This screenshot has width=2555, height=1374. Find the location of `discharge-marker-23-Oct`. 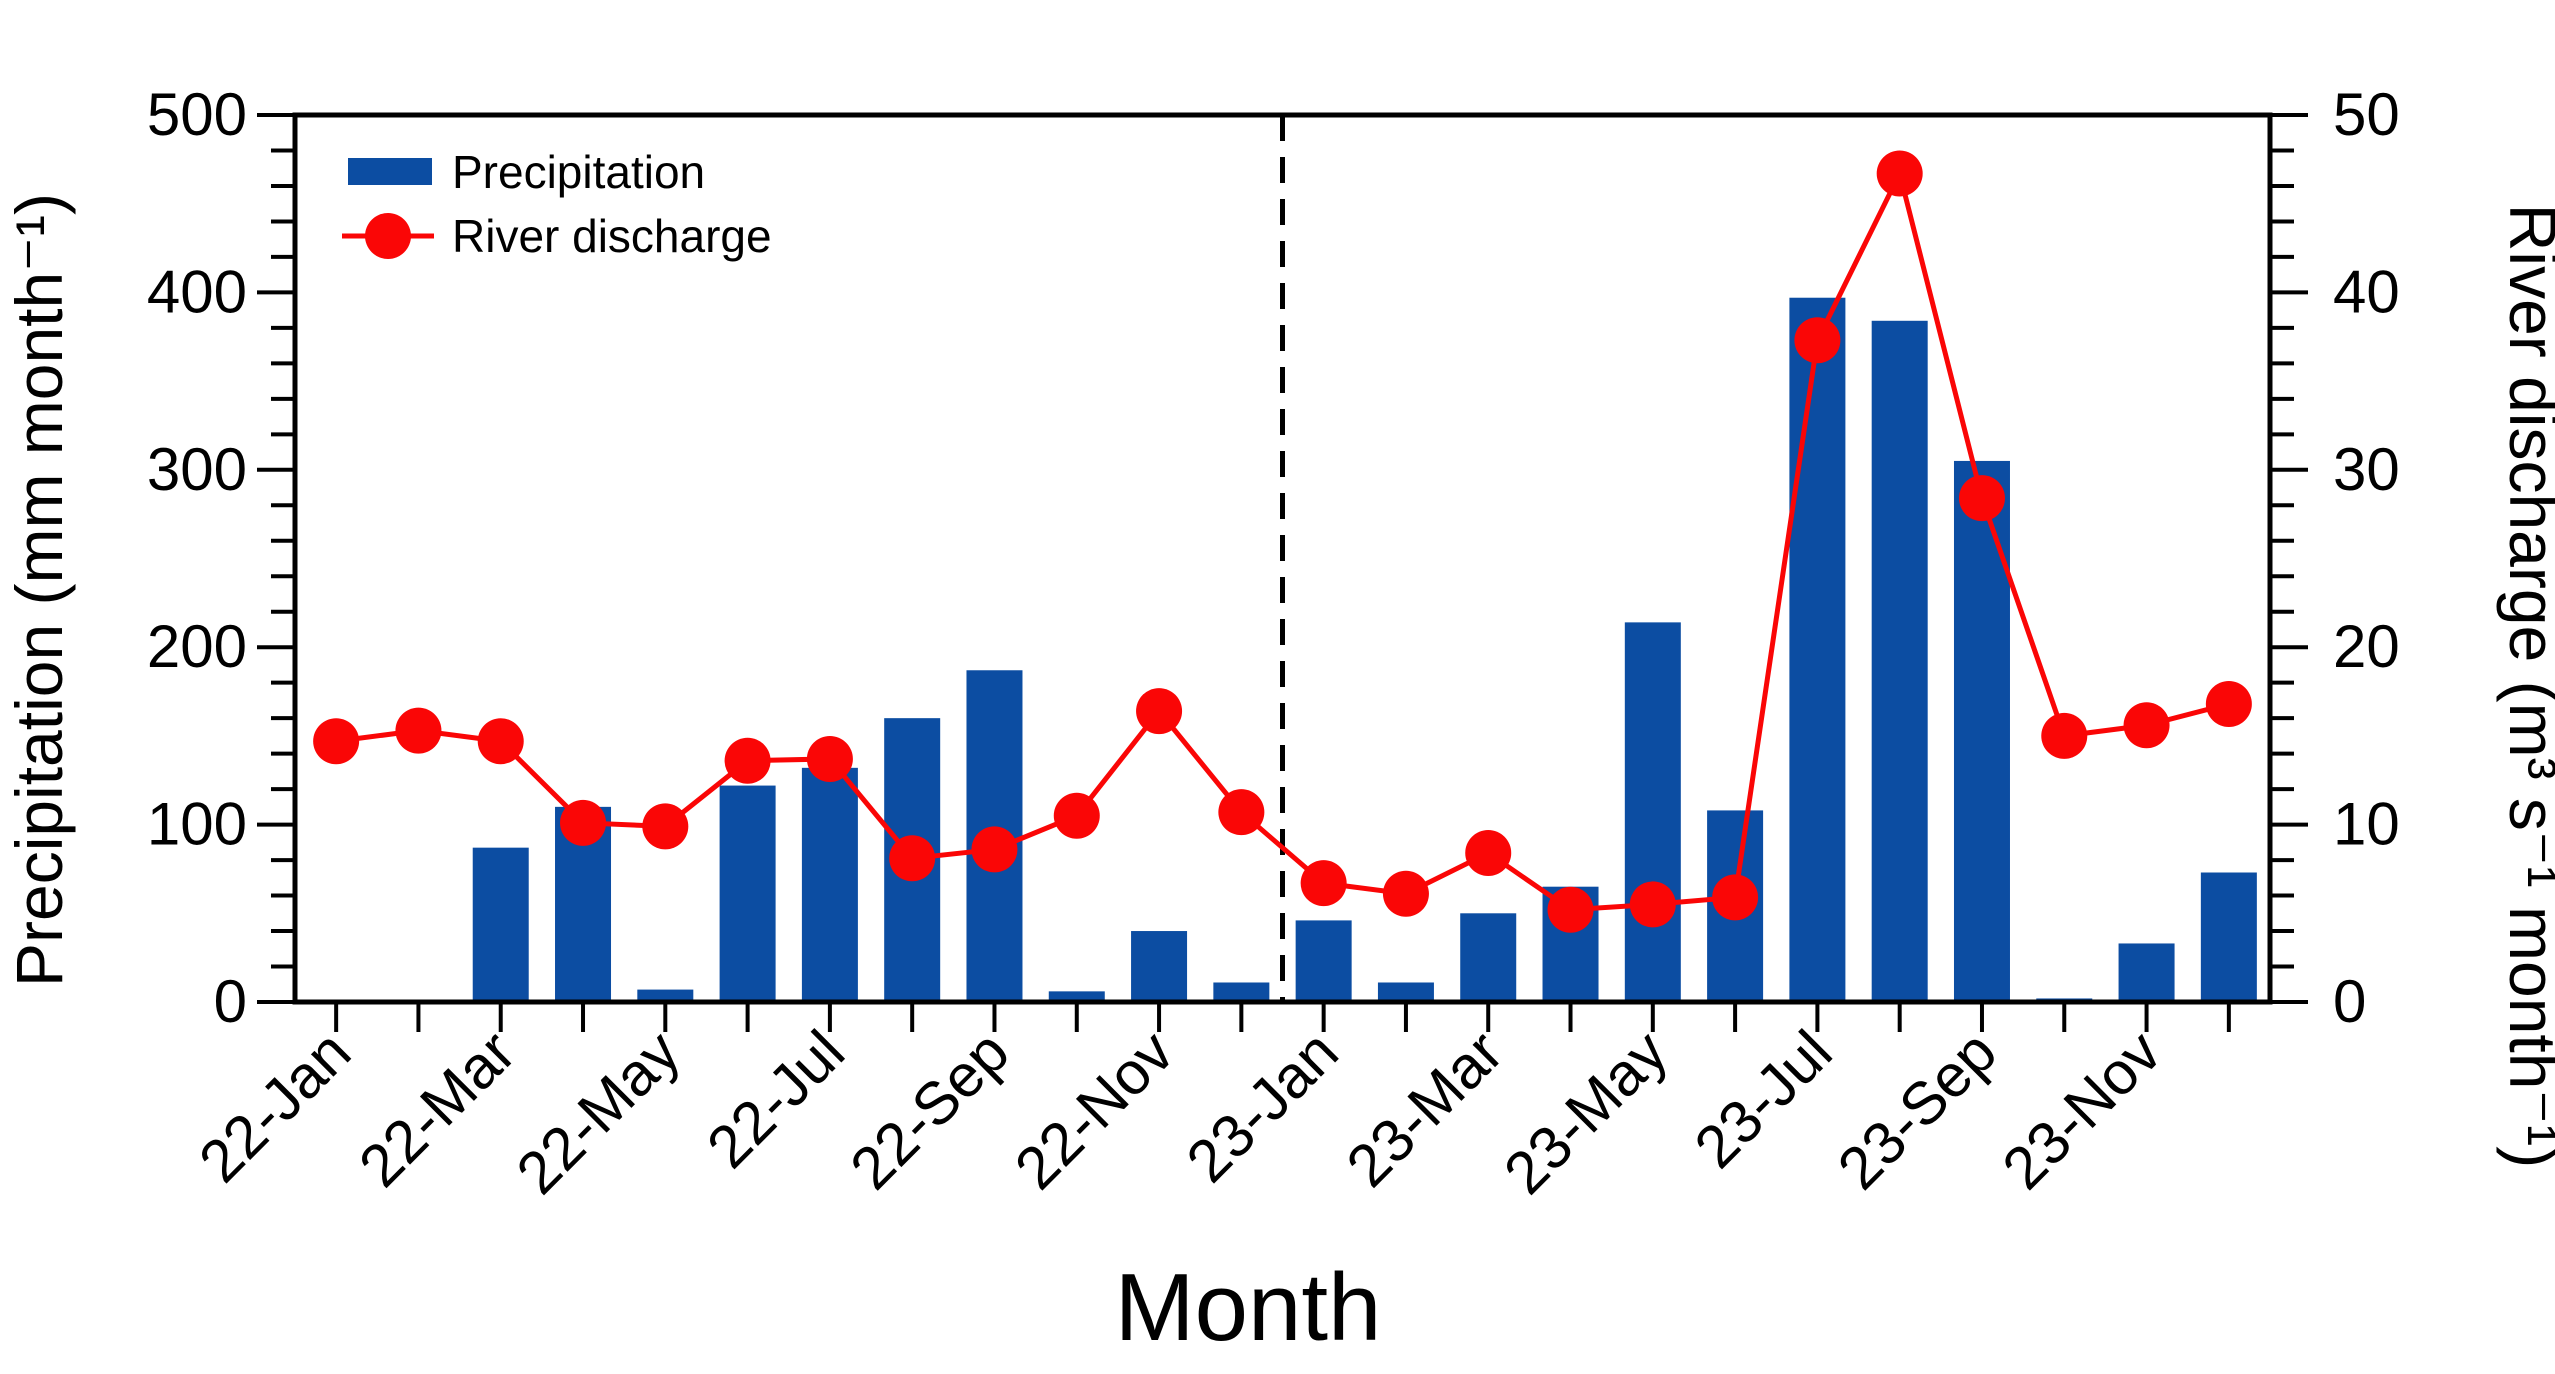

discharge-marker-23-Oct is located at coordinates (2064, 735).